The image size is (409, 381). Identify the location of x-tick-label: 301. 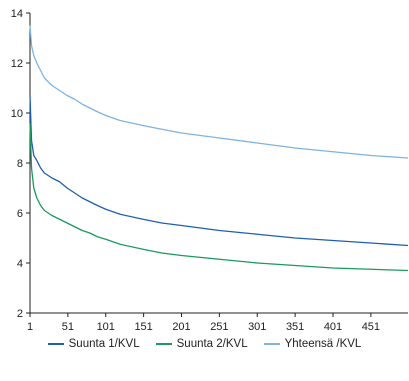
(257, 327).